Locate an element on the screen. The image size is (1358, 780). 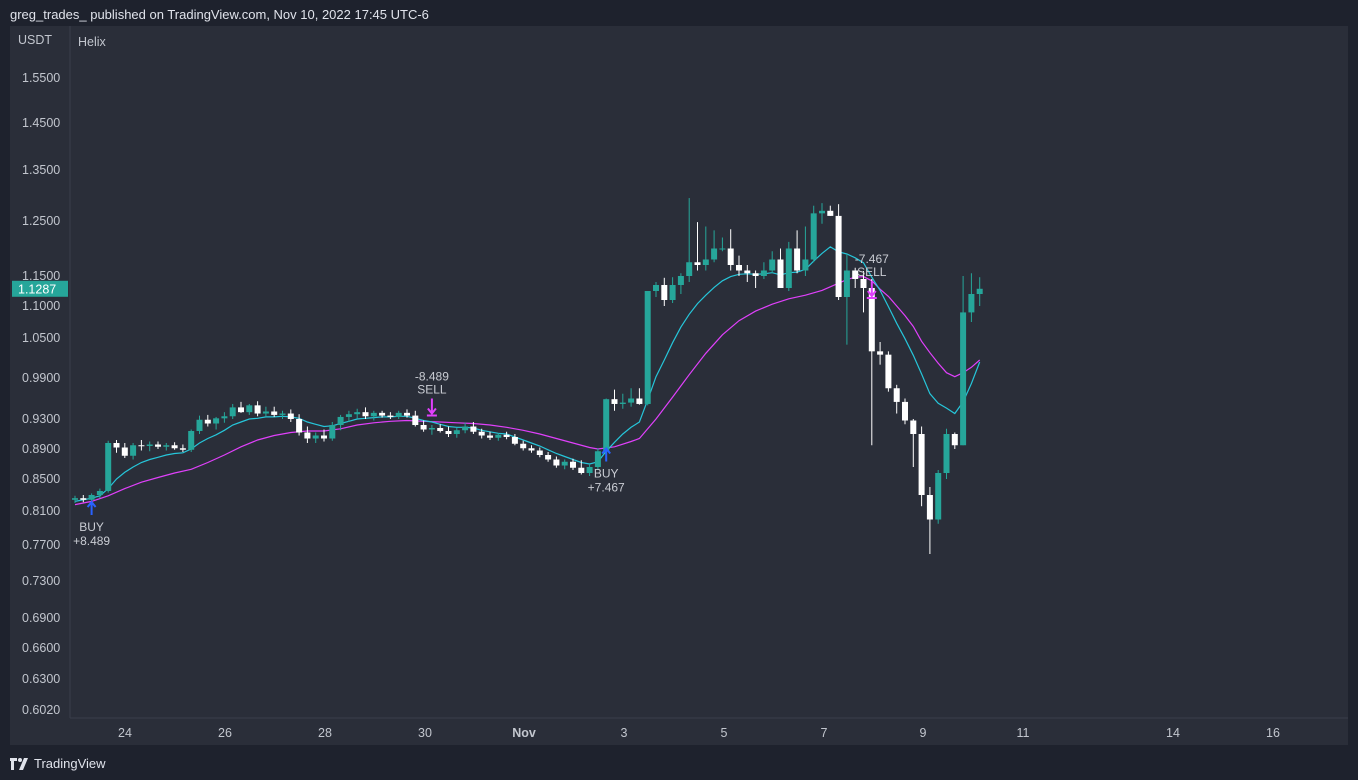
x-tick-label: 7 is located at coordinates (824, 733).